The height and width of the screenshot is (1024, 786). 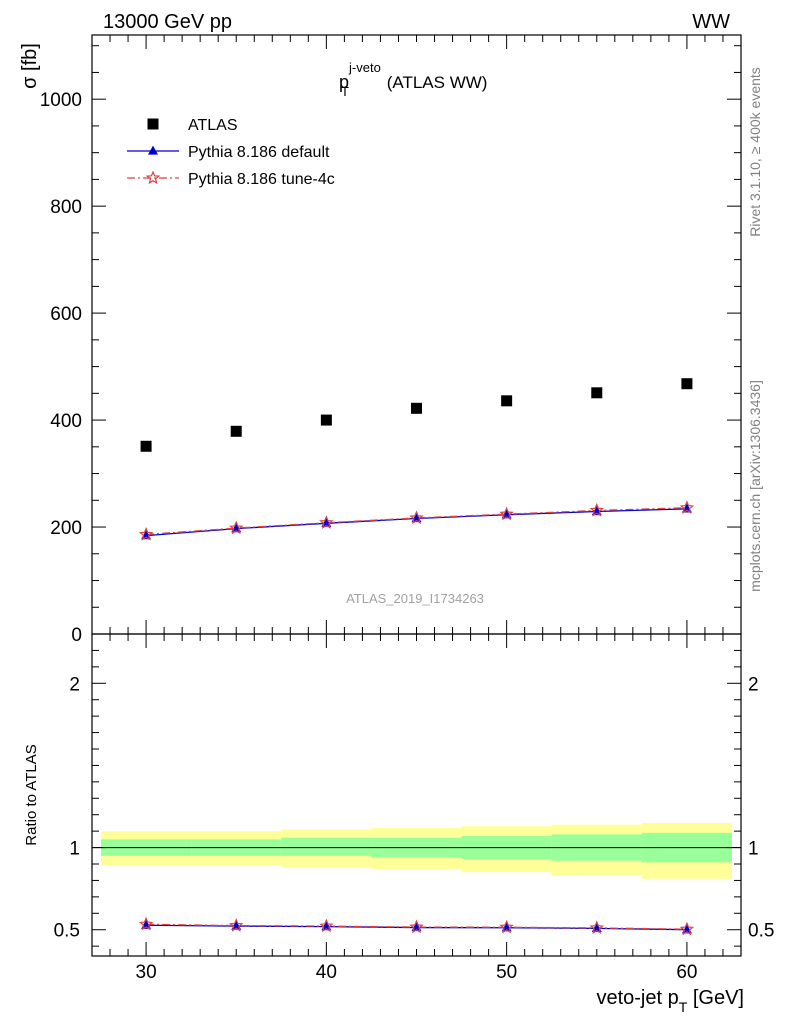 What do you see at coordinates (76, 635) in the screenshot?
I see `main-y-tick-label: 0` at bounding box center [76, 635].